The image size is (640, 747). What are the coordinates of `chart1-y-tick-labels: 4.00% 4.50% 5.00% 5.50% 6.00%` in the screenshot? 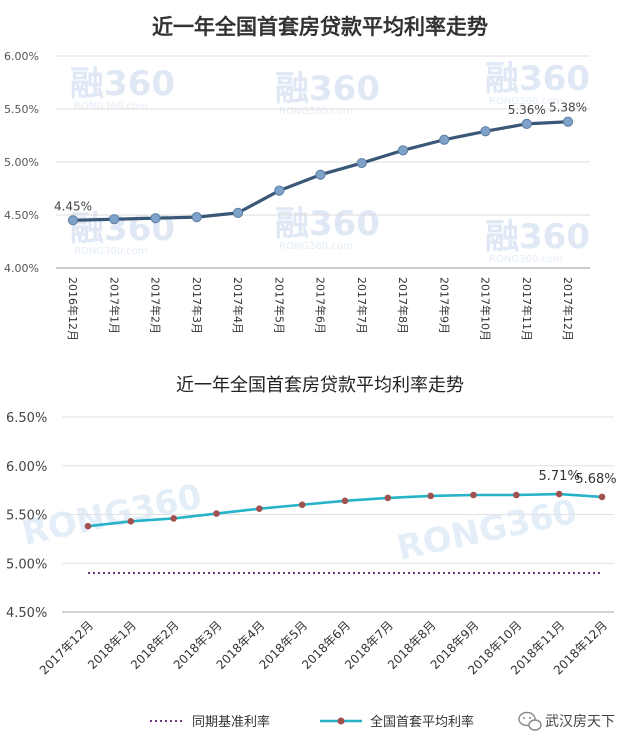 It's located at (21, 162).